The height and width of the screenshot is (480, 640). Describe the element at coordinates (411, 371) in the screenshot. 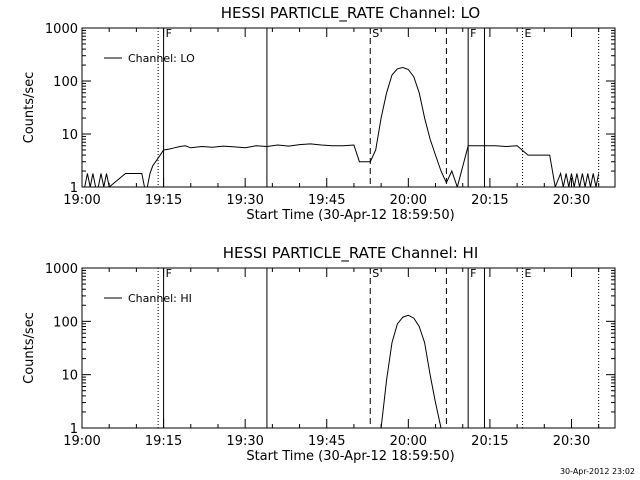

I see `data-series-line` at that location.